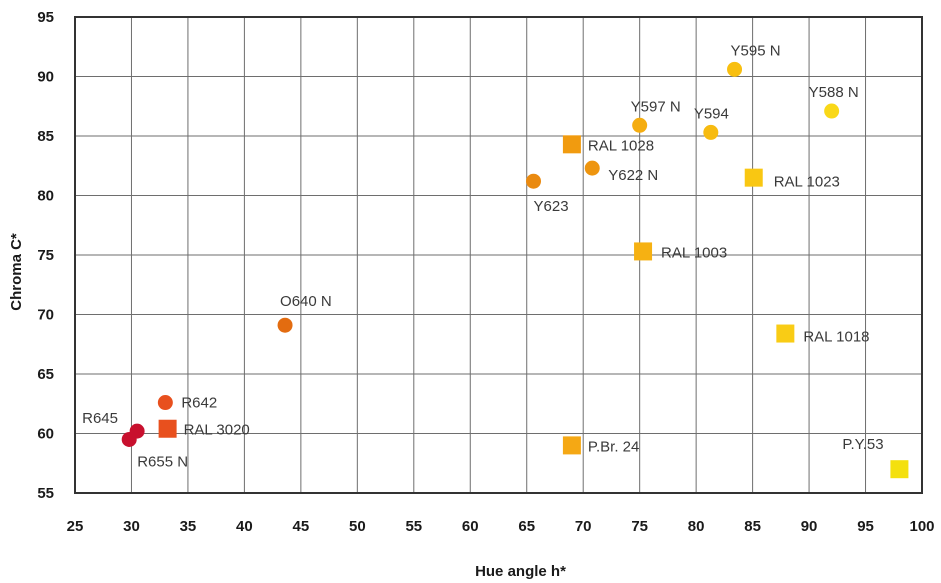  I want to click on label-ral-3020: RAL 3020, so click(217, 430).